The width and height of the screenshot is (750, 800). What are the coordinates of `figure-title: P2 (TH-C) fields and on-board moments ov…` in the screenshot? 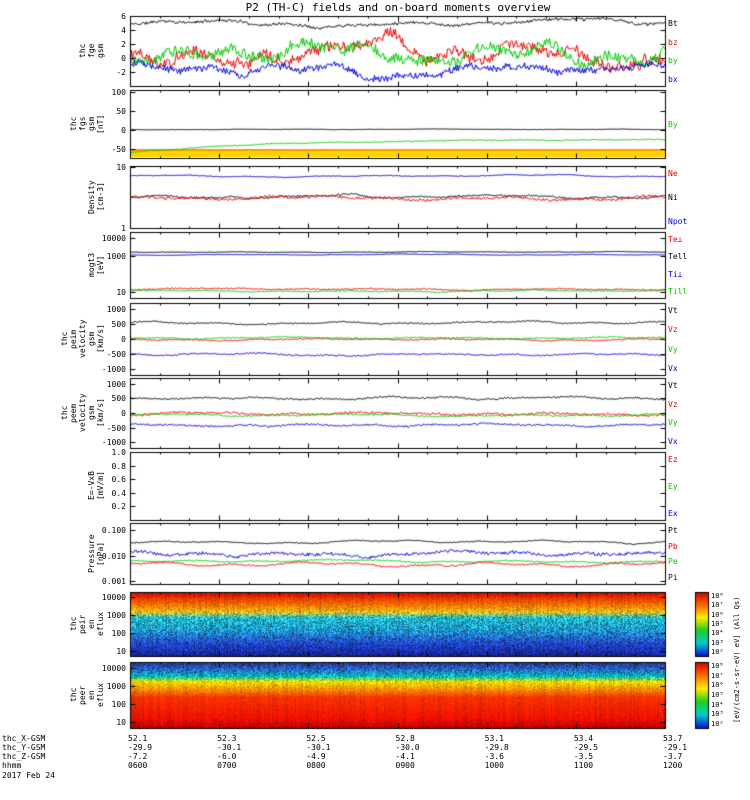 It's located at (398, 7).